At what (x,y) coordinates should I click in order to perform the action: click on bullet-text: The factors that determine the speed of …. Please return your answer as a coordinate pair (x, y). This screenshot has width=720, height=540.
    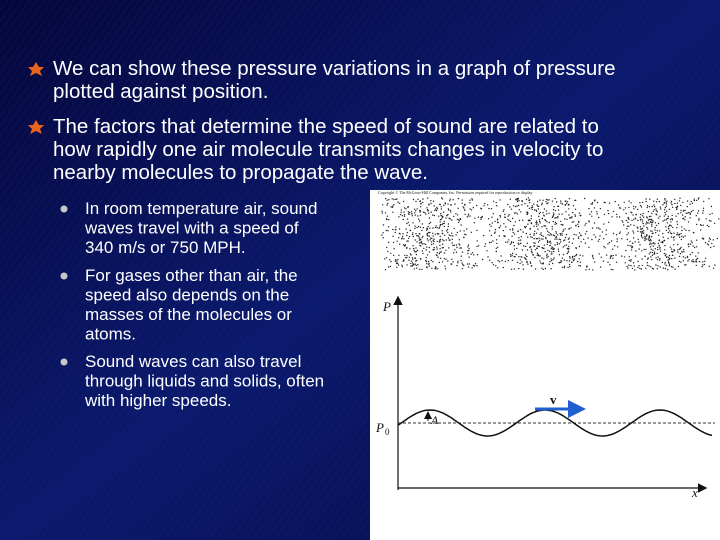
    Looking at the image, I should click on (326, 126).